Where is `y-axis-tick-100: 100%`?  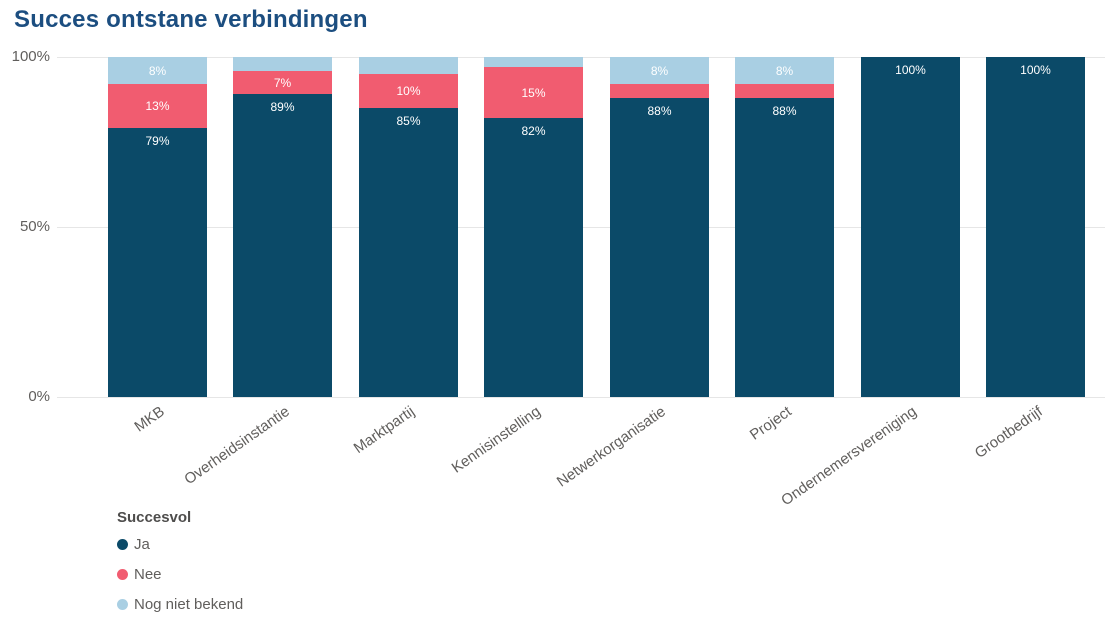 y-axis-tick-100: 100% is located at coordinates (30, 56).